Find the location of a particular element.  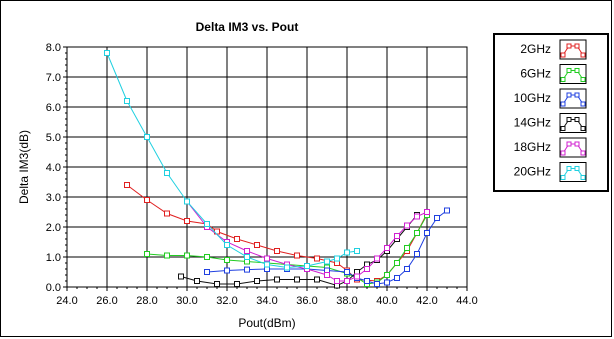

legend: 2GHz 6GHz 10GHz 14GHz 18GHz 20GHz is located at coordinates (551, 112).